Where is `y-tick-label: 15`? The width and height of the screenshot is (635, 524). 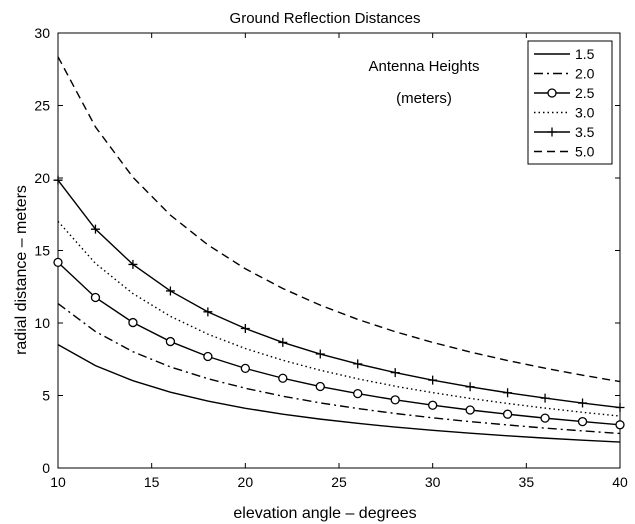
y-tick-label: 15 is located at coordinates (42, 251).